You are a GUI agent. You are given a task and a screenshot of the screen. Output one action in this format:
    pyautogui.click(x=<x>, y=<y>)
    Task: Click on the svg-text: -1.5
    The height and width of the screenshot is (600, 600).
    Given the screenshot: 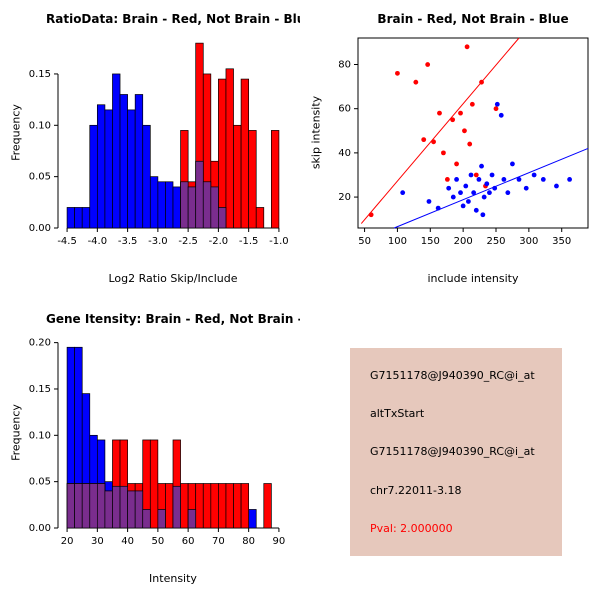 What is the action you would take?
    pyautogui.click(x=249, y=241)
    